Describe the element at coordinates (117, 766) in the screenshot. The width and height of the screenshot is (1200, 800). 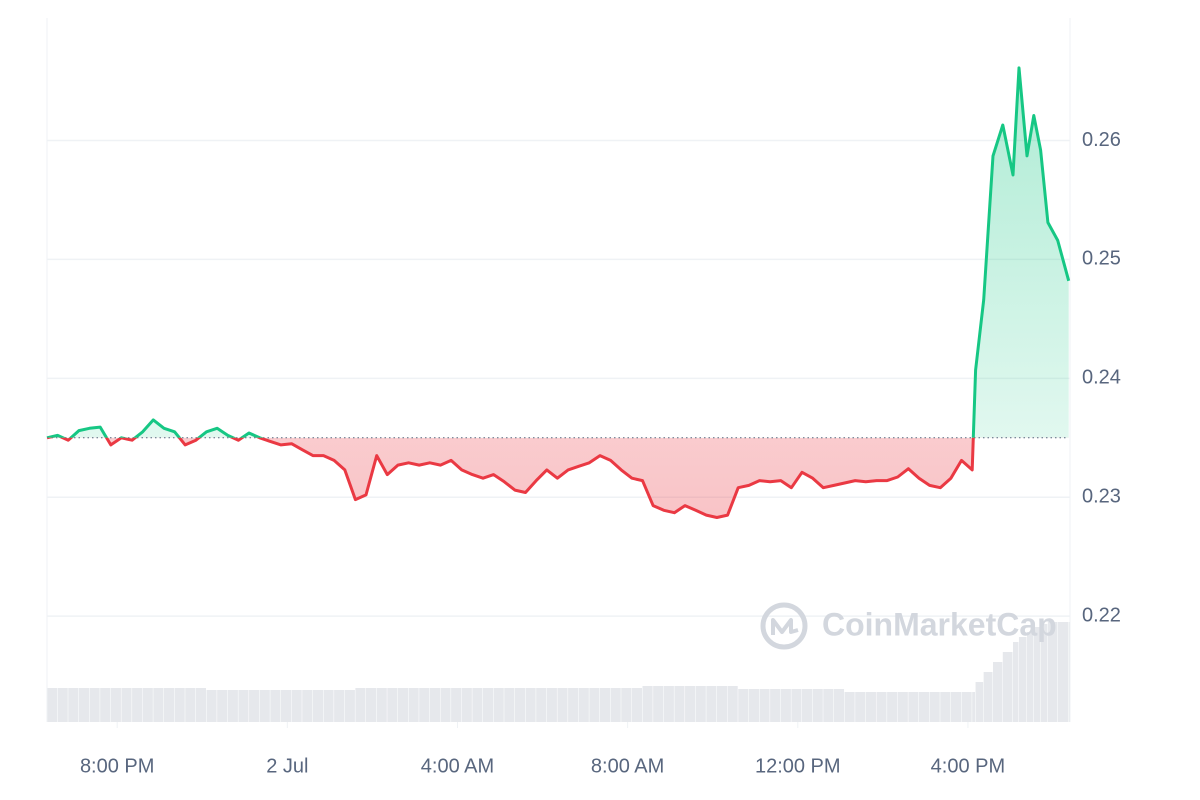
I see `x-tick-label: 8:00 PM` at that location.